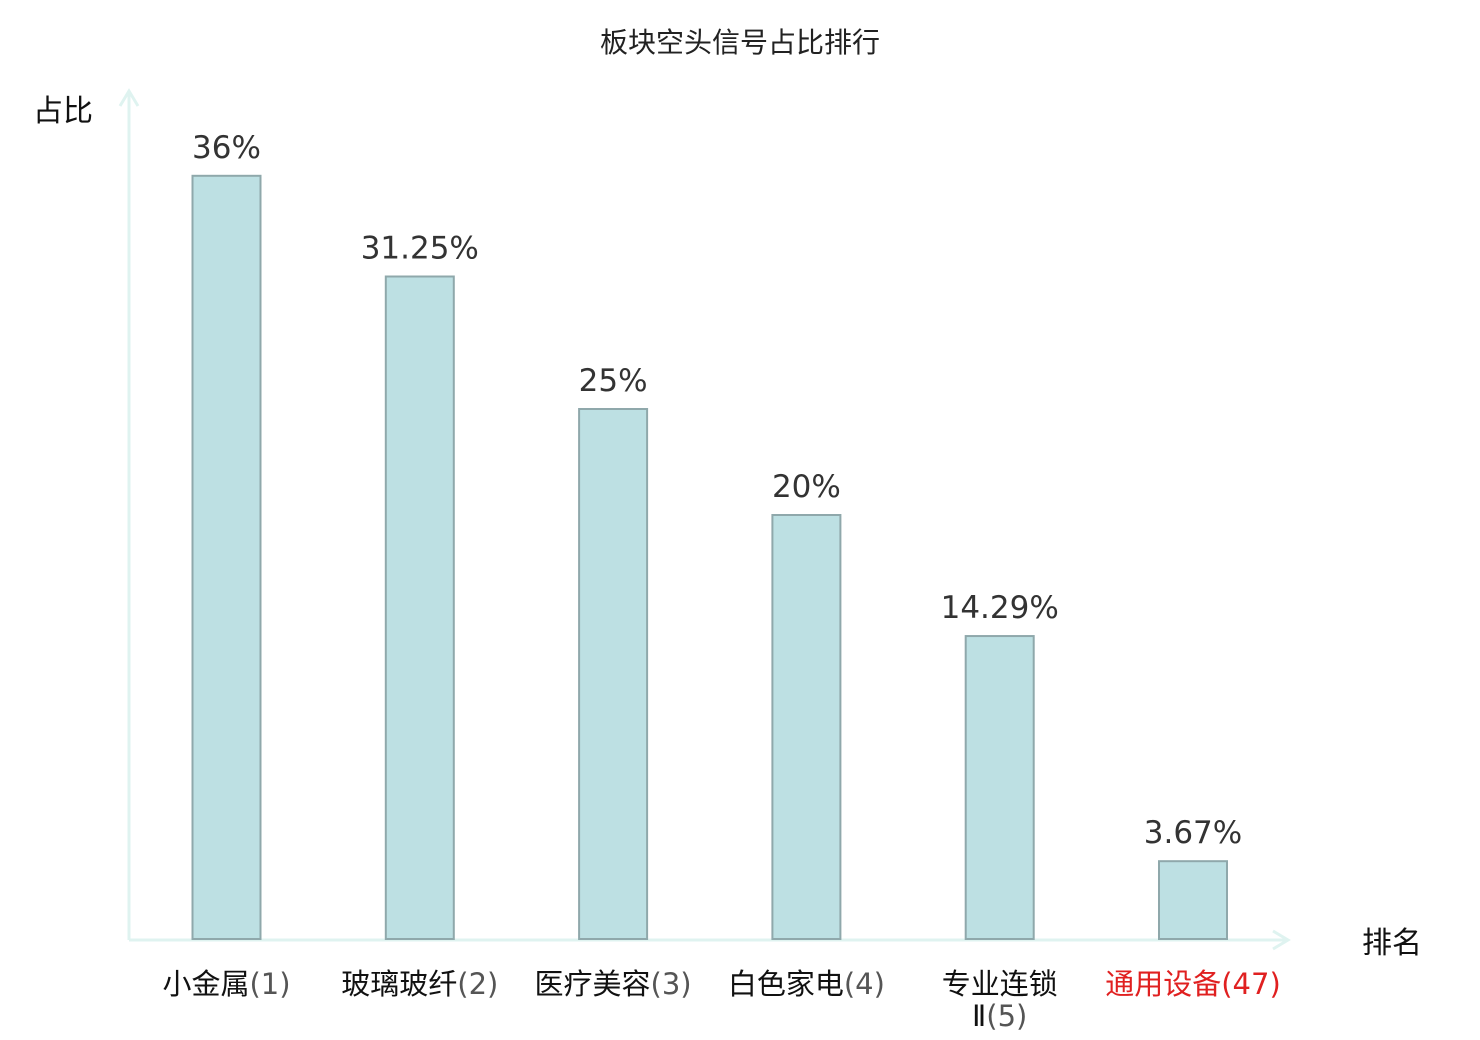  I want to click on x-axis-label: 排名, so click(1392, 943).